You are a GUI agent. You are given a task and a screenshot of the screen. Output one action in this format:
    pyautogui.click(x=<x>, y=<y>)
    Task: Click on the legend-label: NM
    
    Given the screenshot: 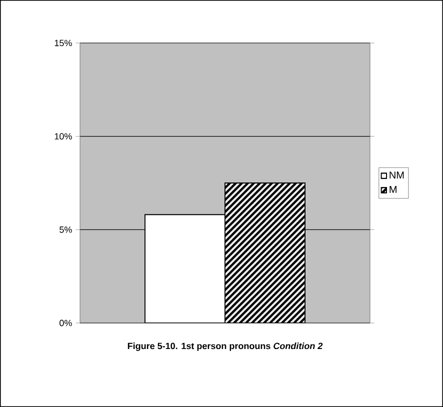 What is the action you would take?
    pyautogui.click(x=397, y=175)
    